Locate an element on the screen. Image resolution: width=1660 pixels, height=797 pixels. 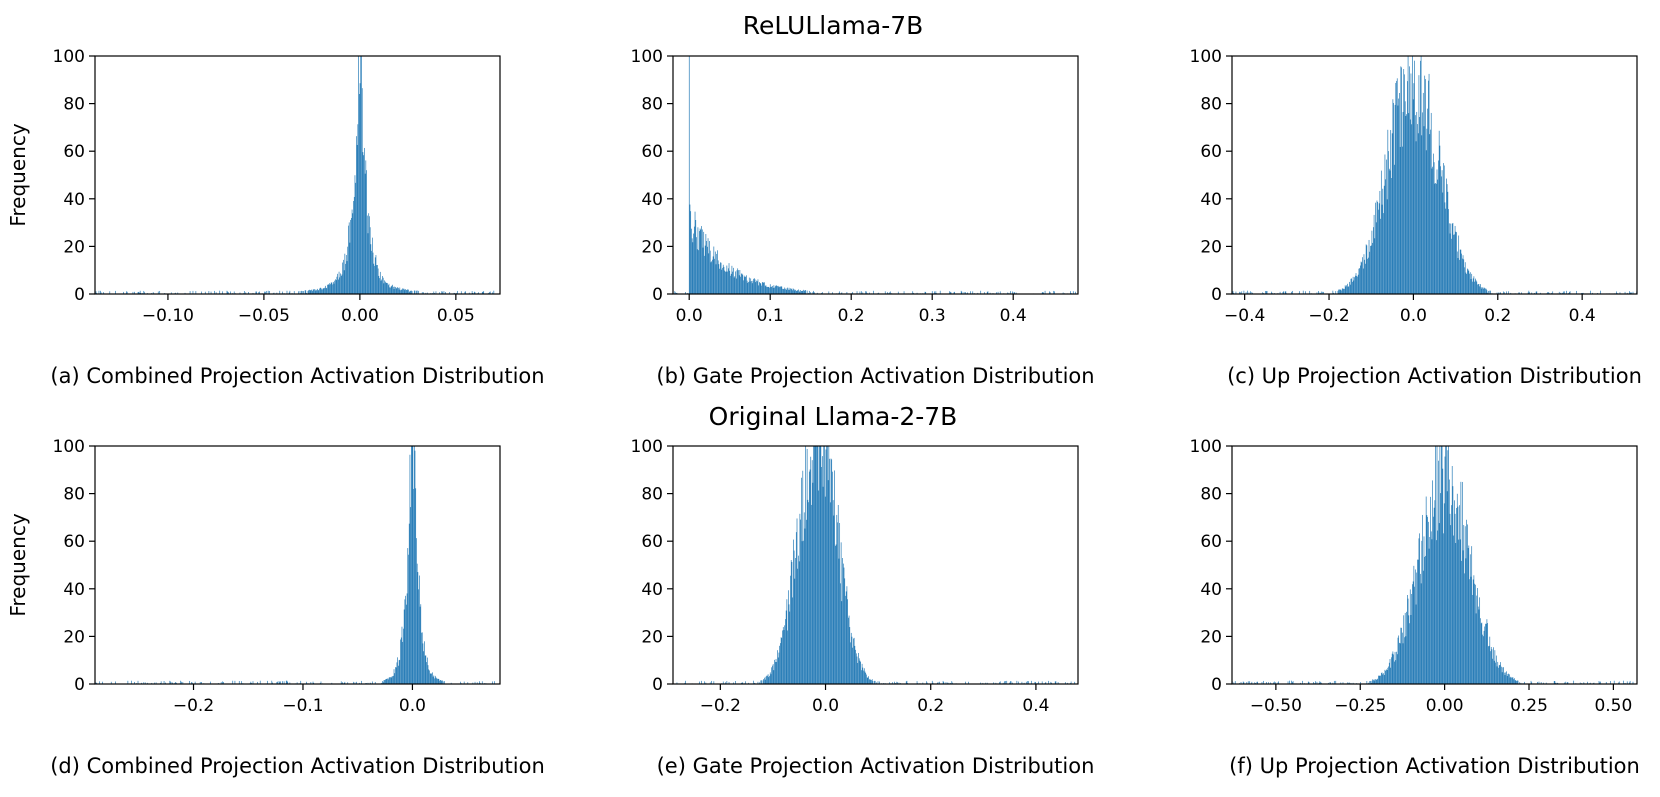
y-tick-label: 60 is located at coordinates (74, 152).